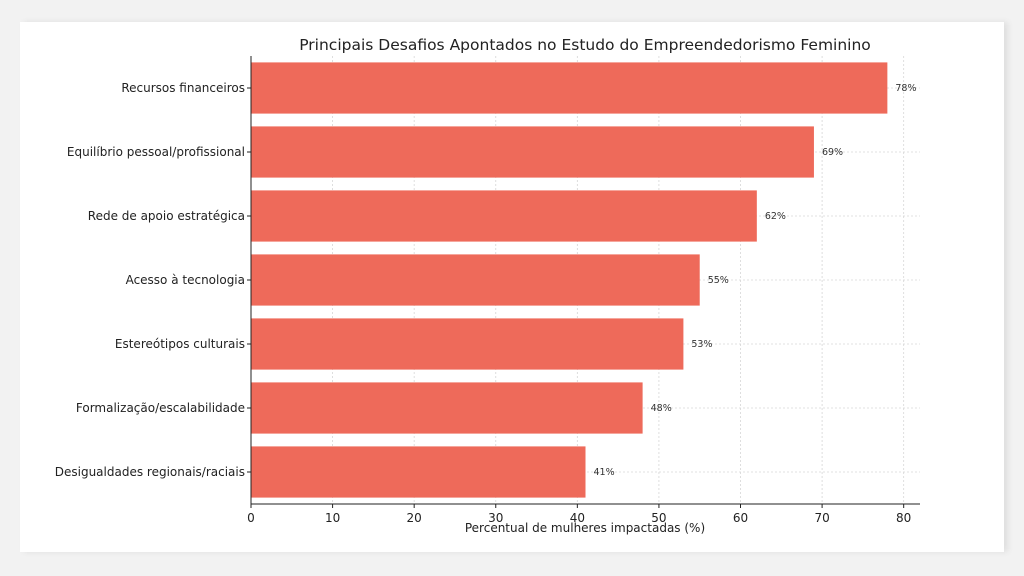 The height and width of the screenshot is (576, 1024). Describe the element at coordinates (661, 408) in the screenshot. I see `value-label: 48%` at that location.